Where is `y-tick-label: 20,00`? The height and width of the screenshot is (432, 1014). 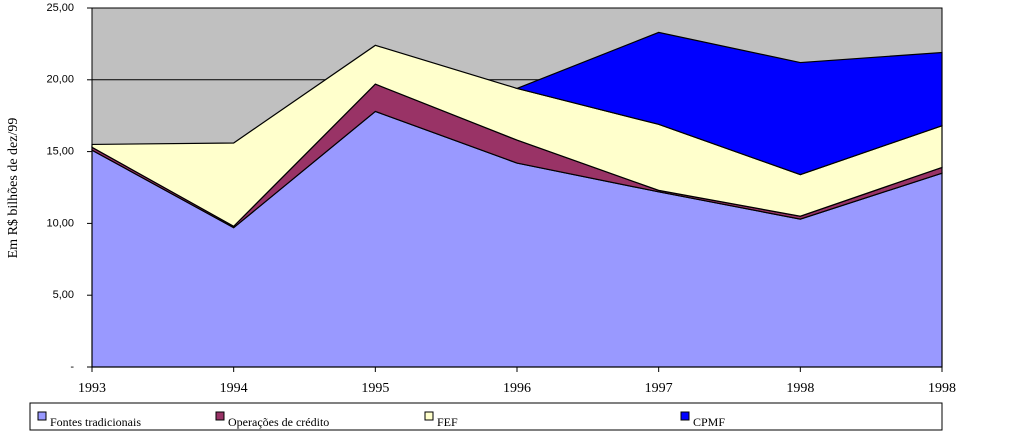
y-tick-label: 20,00 is located at coordinates (60, 80).